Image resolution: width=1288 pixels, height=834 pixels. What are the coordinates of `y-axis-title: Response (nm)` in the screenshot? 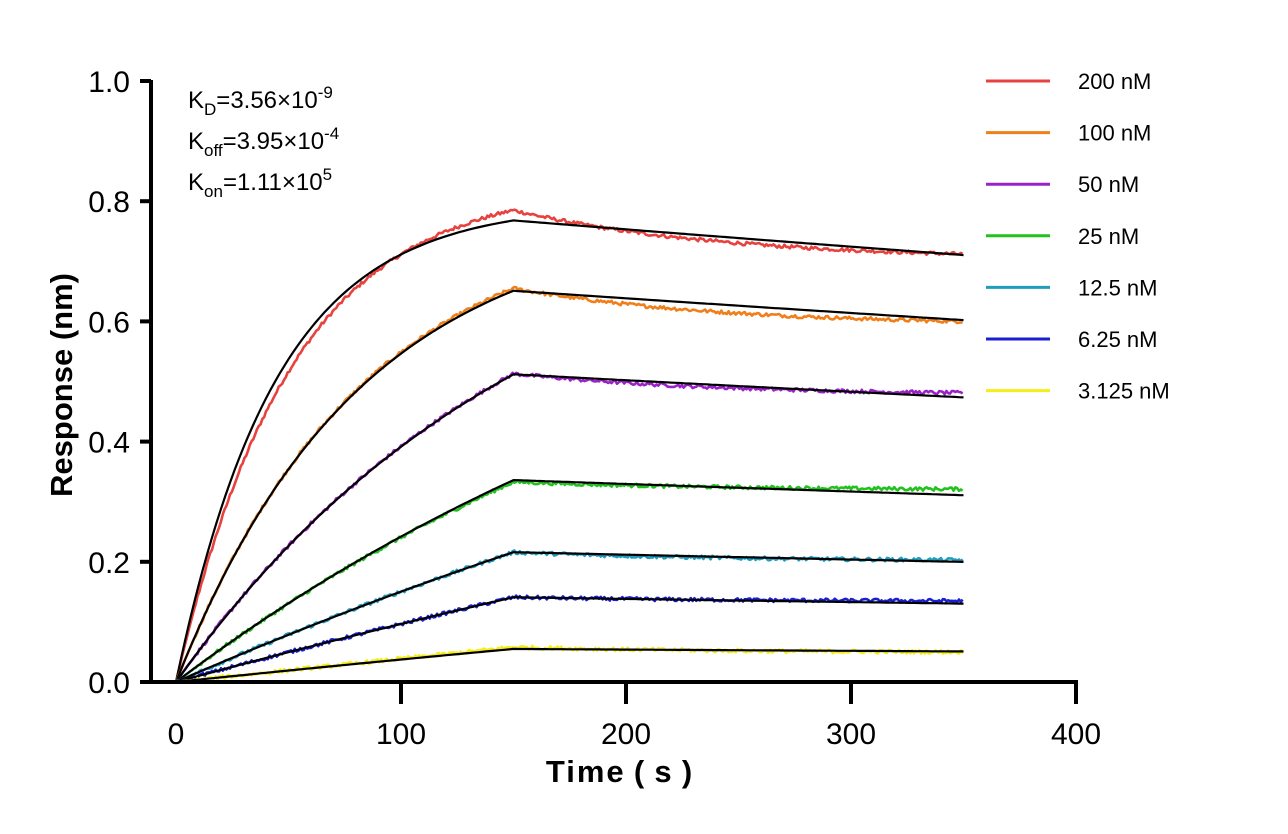 It's located at (61, 385).